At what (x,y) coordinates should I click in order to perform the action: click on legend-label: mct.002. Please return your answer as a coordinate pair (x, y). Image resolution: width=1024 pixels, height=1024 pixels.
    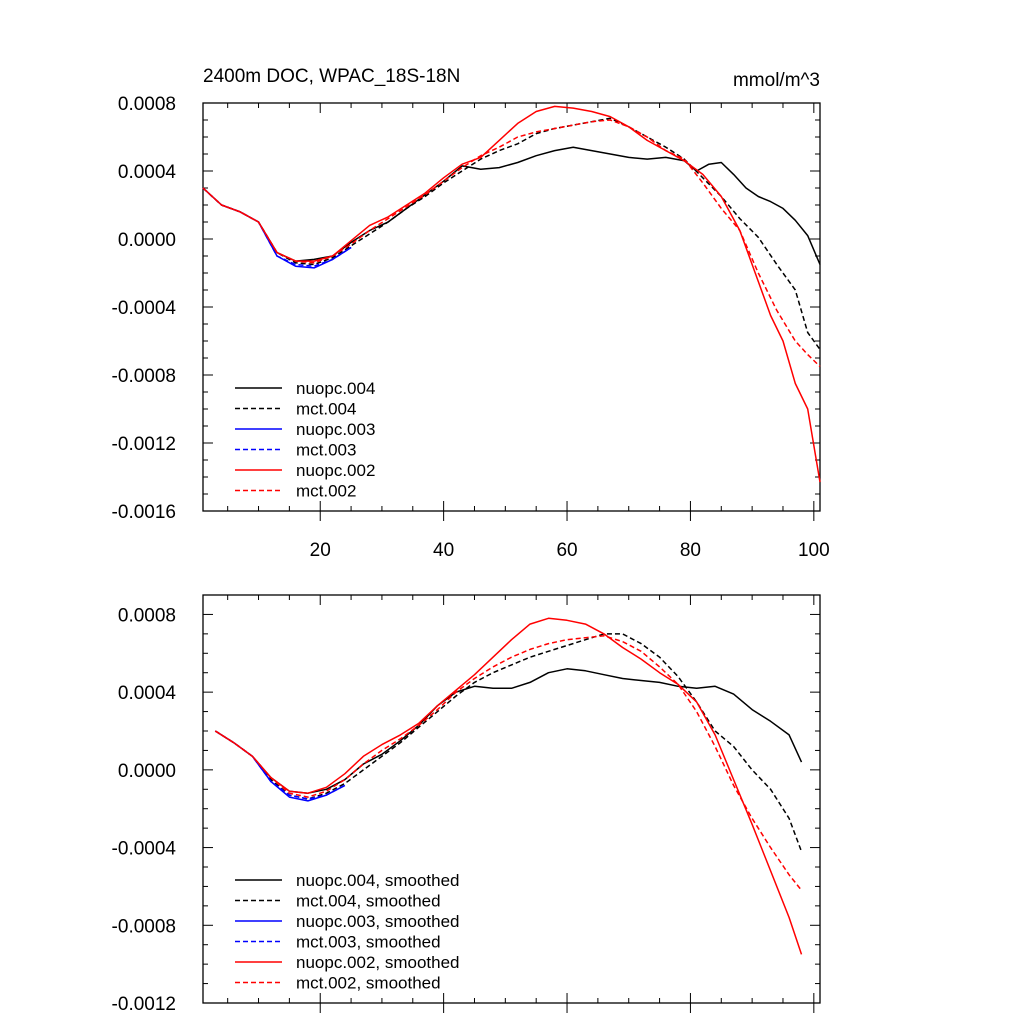
    Looking at the image, I should click on (326, 491).